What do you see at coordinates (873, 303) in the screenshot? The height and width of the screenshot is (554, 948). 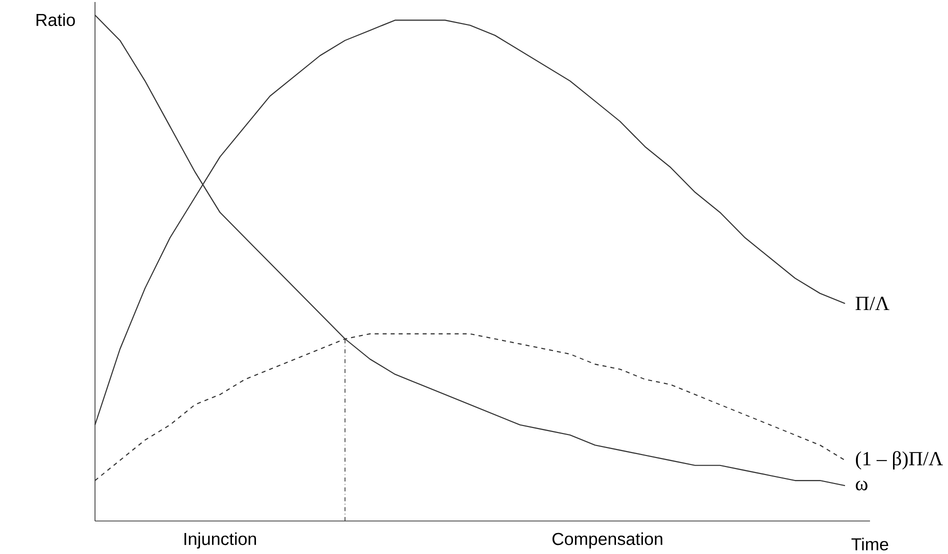 I see `series-label: Π/Λ` at bounding box center [873, 303].